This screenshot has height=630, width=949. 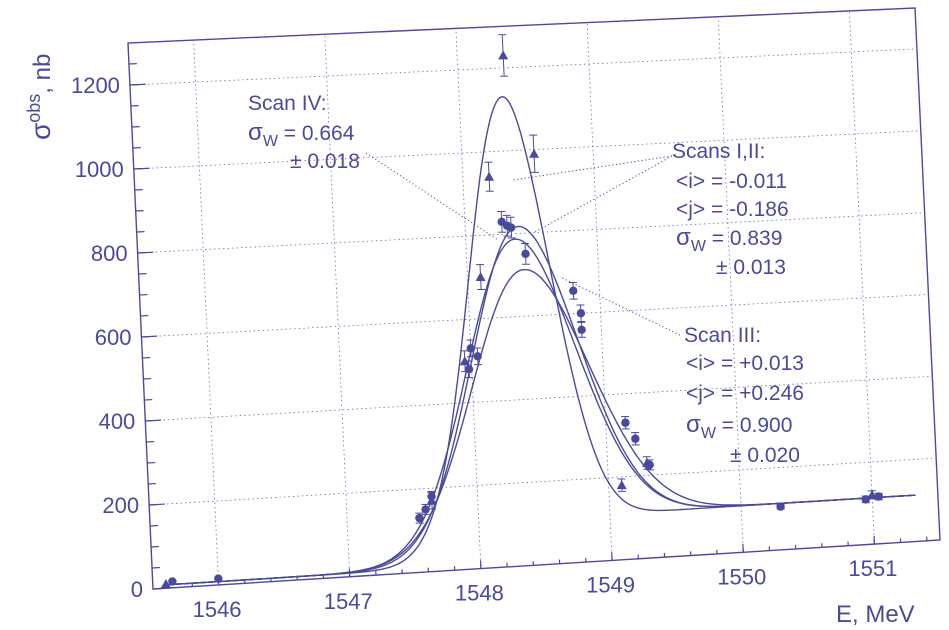 I want to click on scans12-i: <i> = -0.011, so click(x=731, y=181).